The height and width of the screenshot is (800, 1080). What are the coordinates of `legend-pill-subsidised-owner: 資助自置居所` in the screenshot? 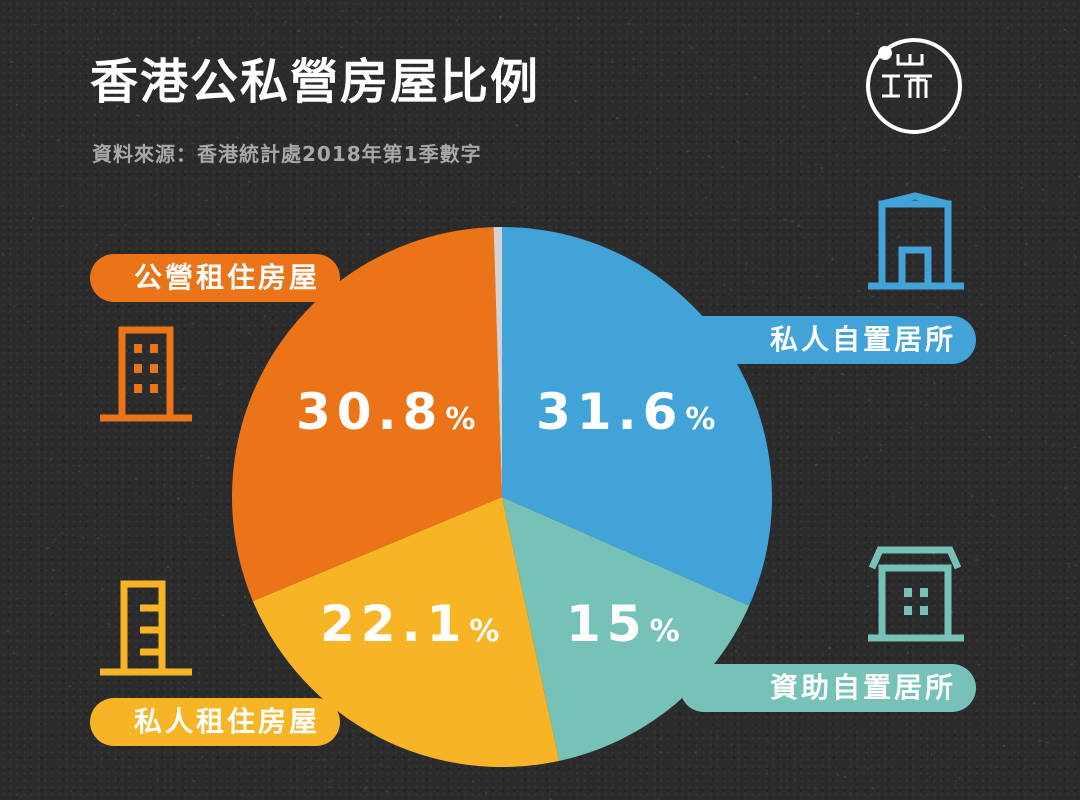 It's located at (828, 688).